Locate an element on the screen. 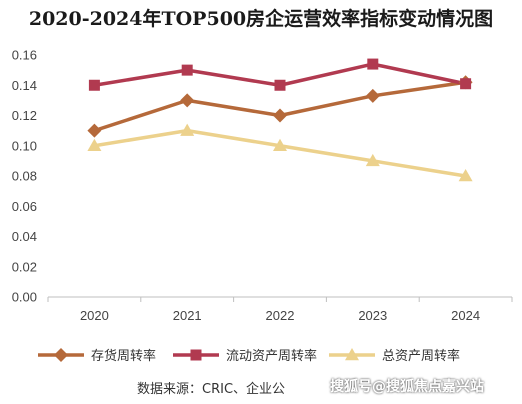 The image size is (522, 404). y-tick-label: 0.14 is located at coordinates (24, 85).